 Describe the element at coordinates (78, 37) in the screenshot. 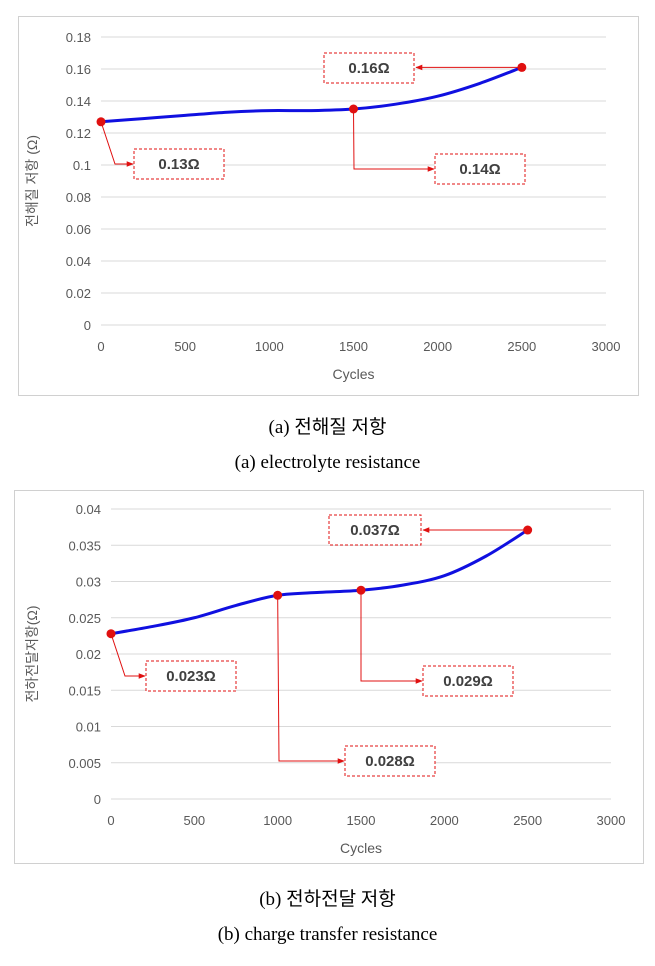

I see `y-tick-label: 0.18` at that location.